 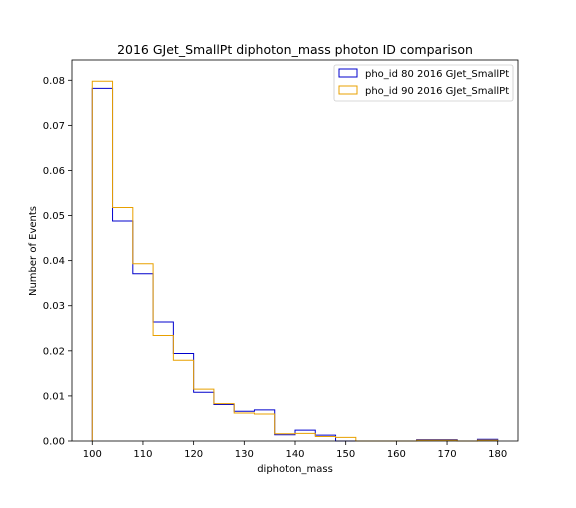 What do you see at coordinates (54, 126) in the screenshot?
I see `y-tick-label: 0.07` at bounding box center [54, 126].